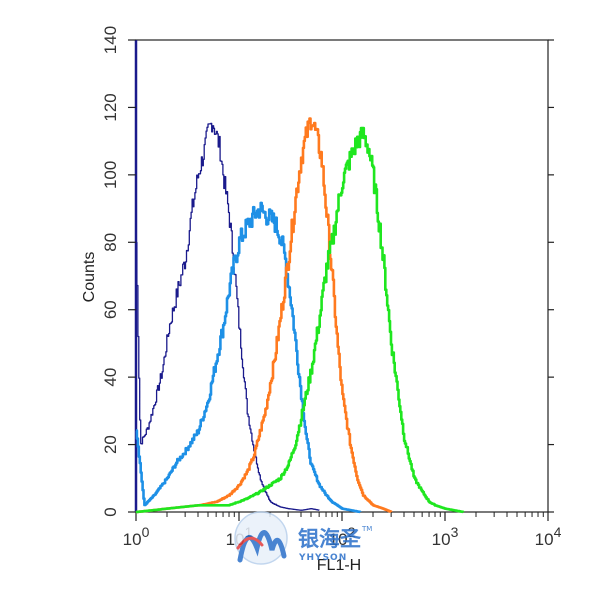  I want to click on x-axis-title: FL1-H, so click(339, 565).